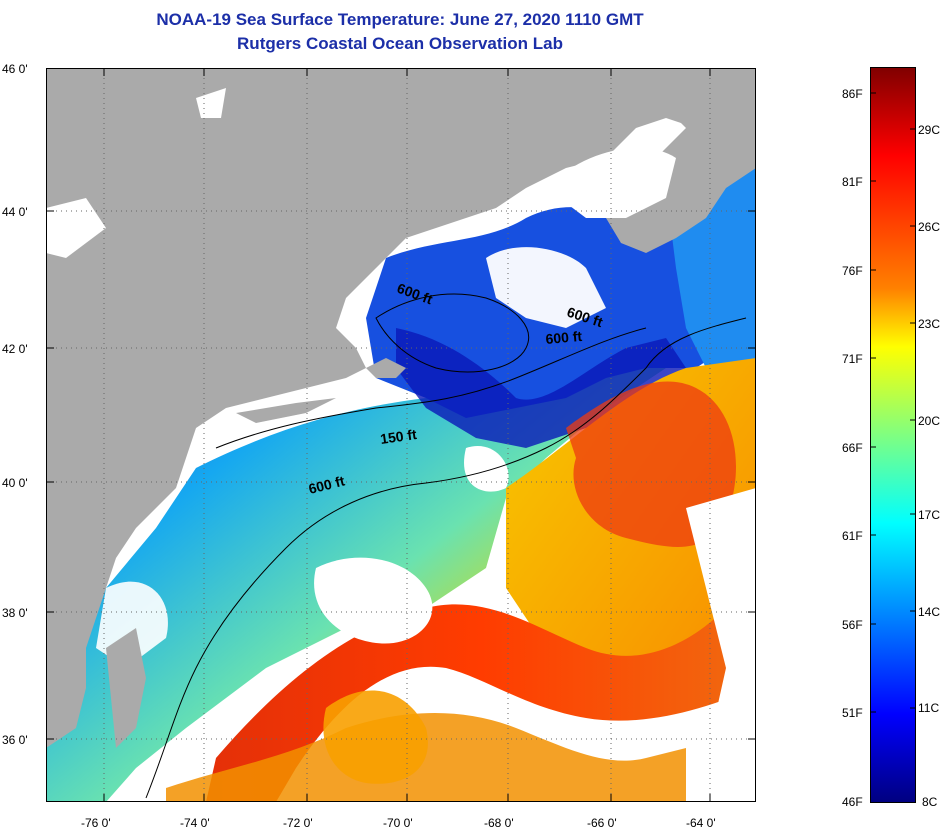  Describe the element at coordinates (126, 688) in the screenshot. I see `land-delmarva` at that location.